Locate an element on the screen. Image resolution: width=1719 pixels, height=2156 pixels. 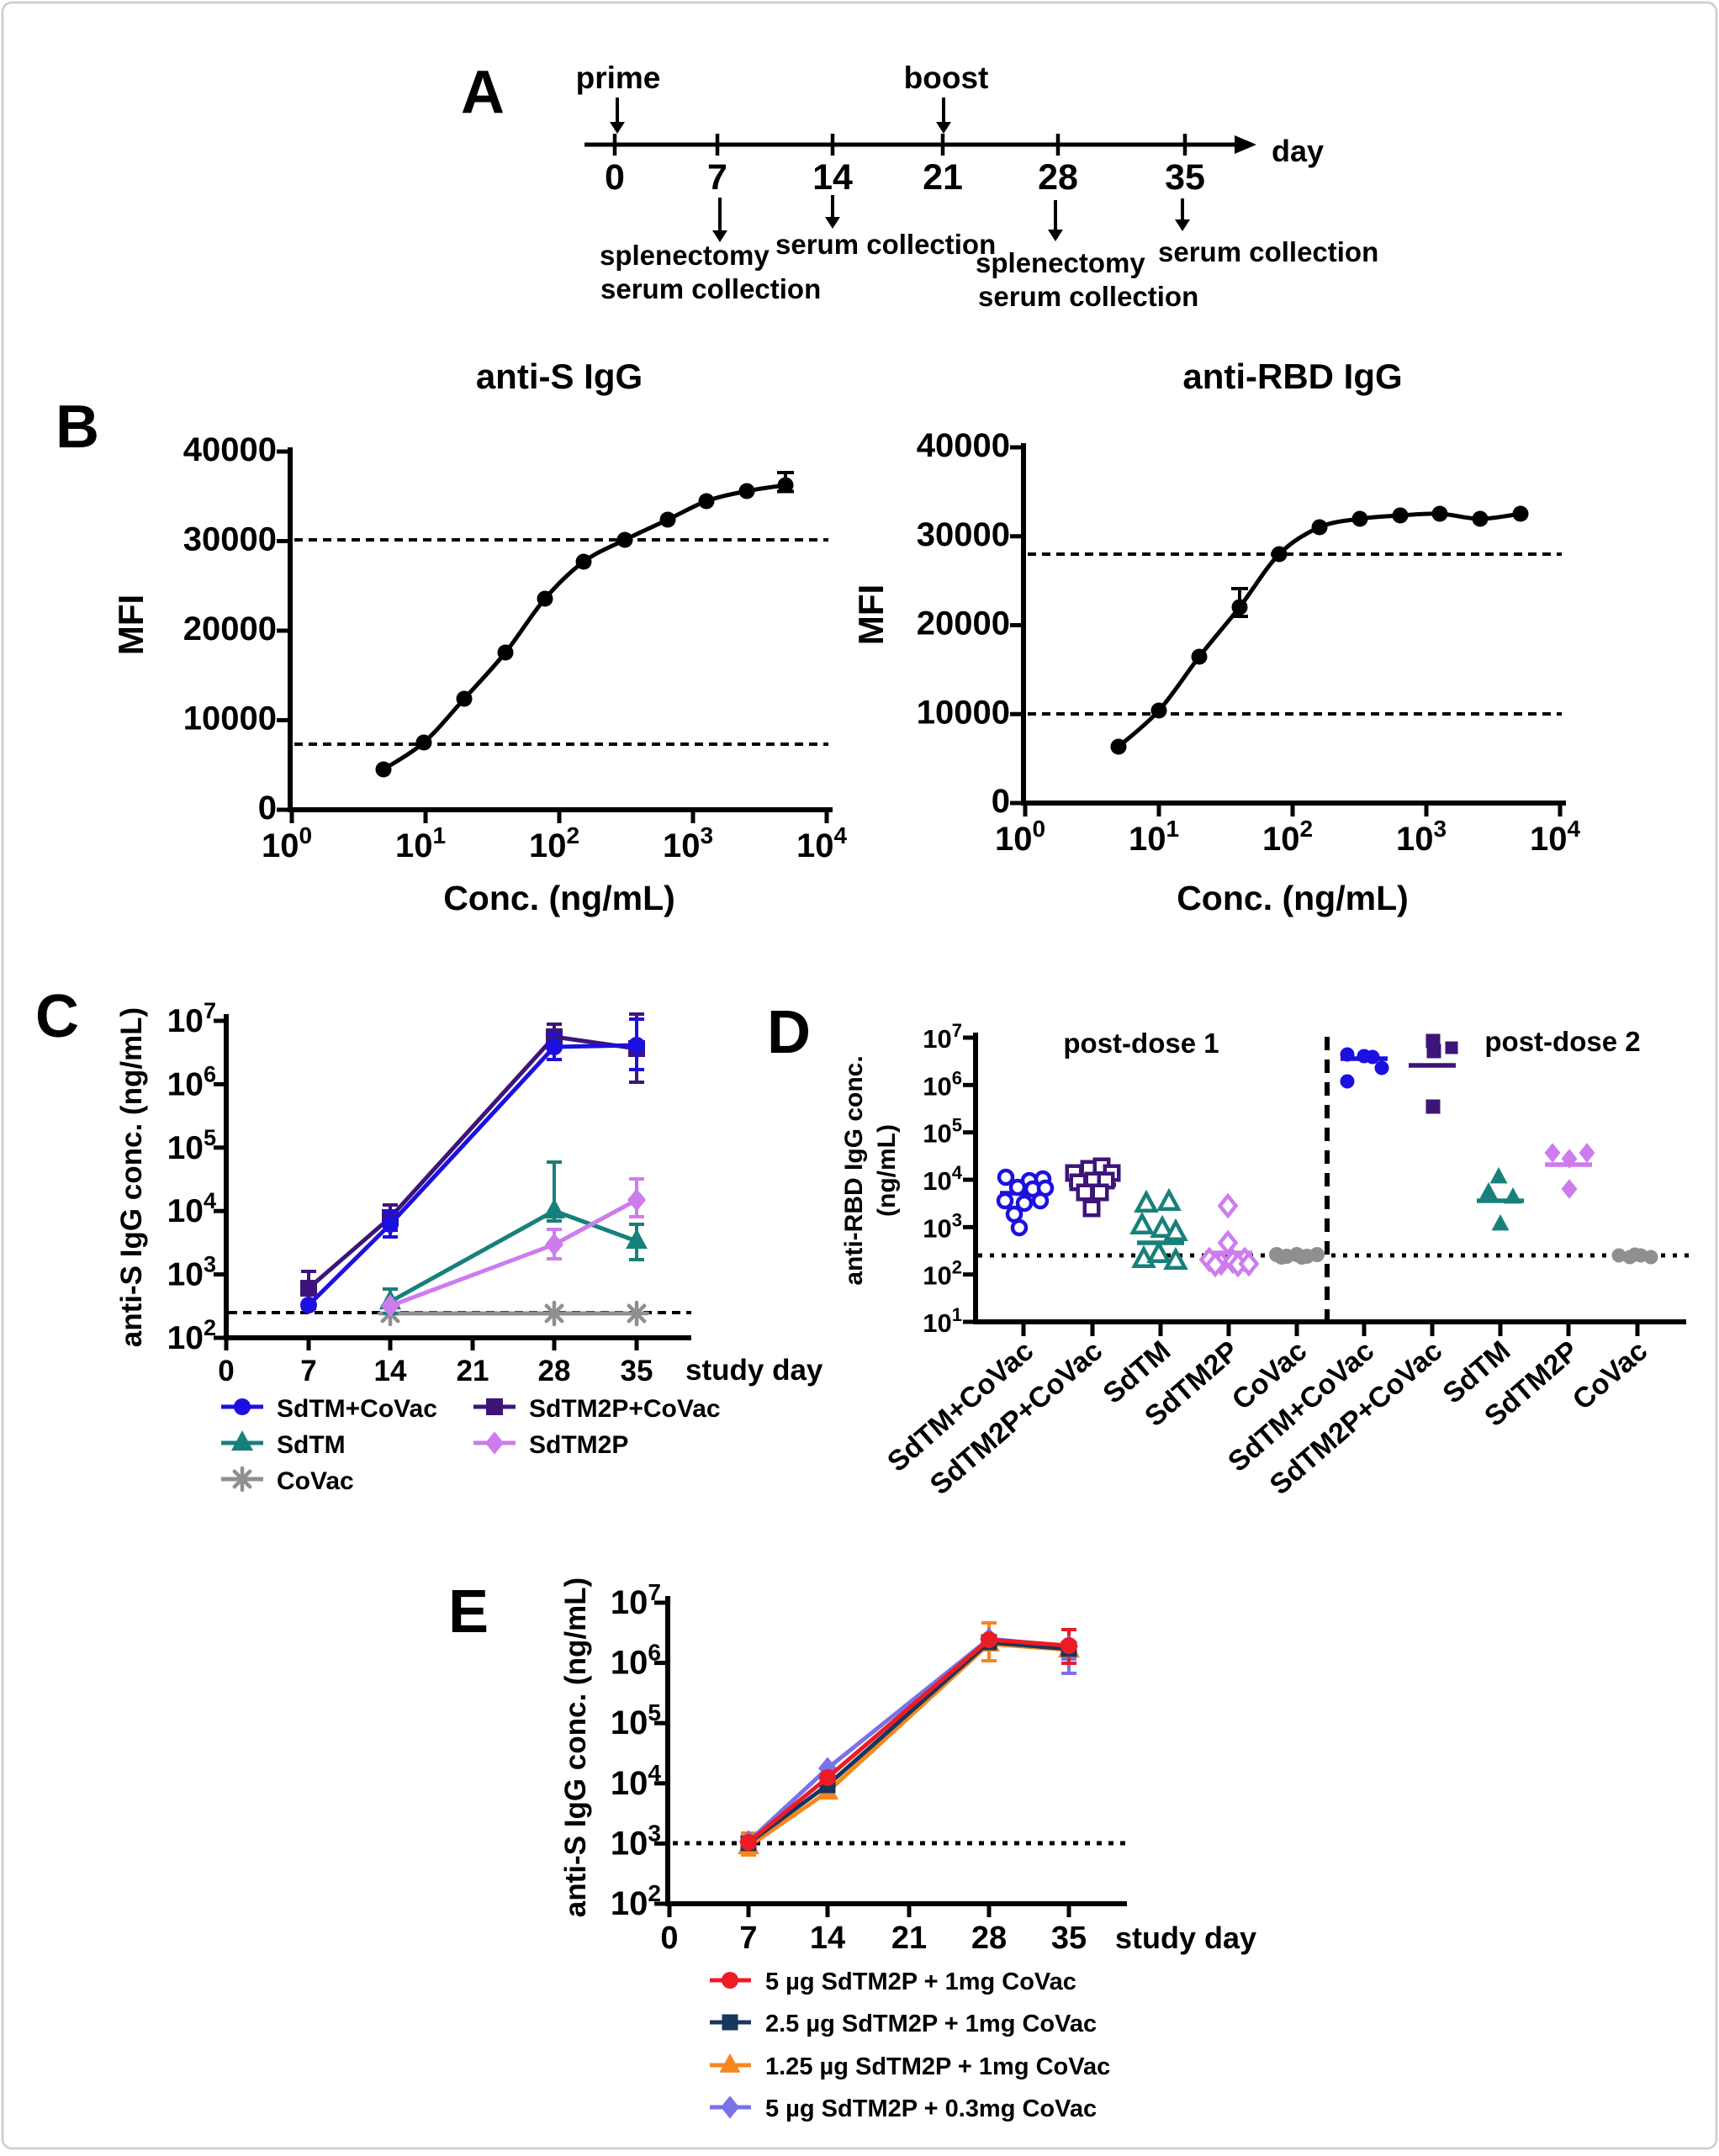
svg-text: 5 µg SdTM2P + 0.3mg CoVac is located at coordinates (931, 2108).